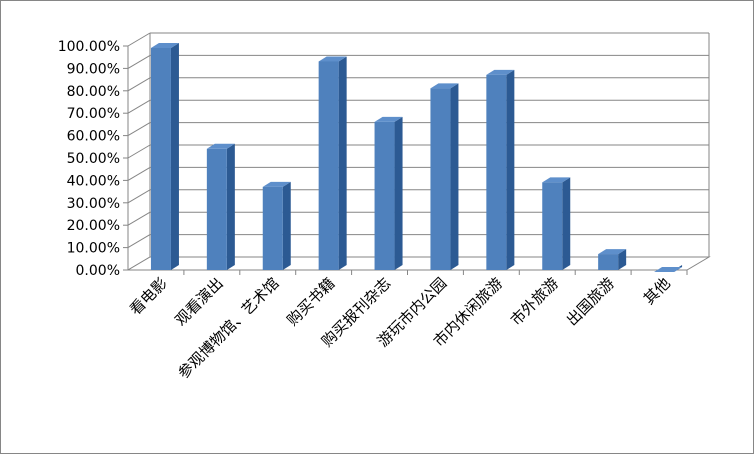  I want to click on x-category-label: 出国旅游, so click(590, 301).